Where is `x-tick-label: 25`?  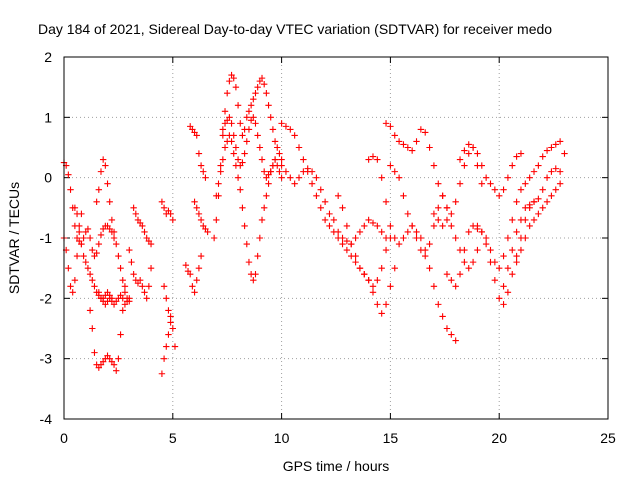
x-tick-label: 25 is located at coordinates (608, 438).